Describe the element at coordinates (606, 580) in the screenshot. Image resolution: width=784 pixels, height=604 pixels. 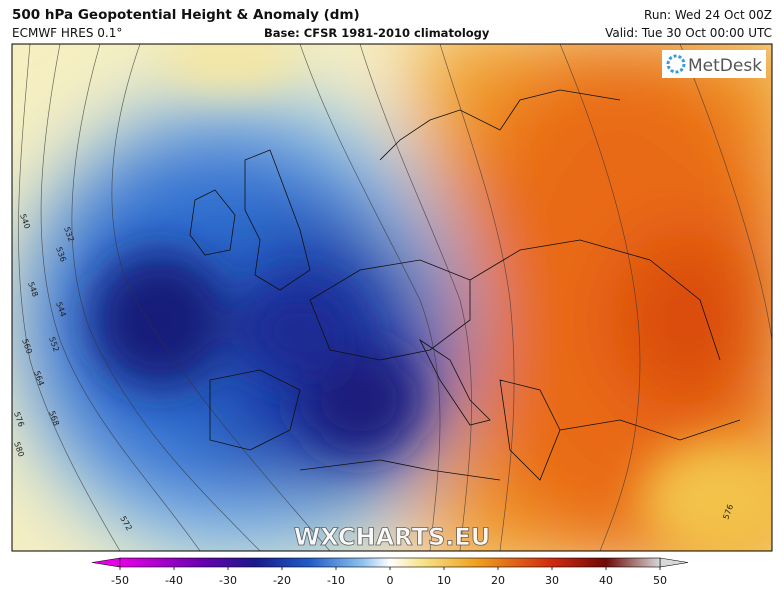
I see `colorbar-tick-label: 40` at that location.